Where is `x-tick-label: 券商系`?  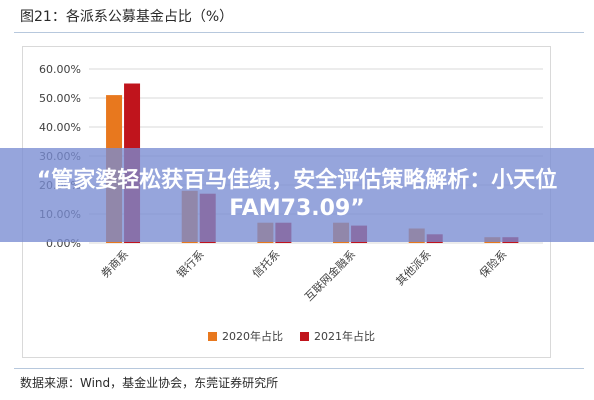
x-tick-label: 券商系 is located at coordinates (114, 263).